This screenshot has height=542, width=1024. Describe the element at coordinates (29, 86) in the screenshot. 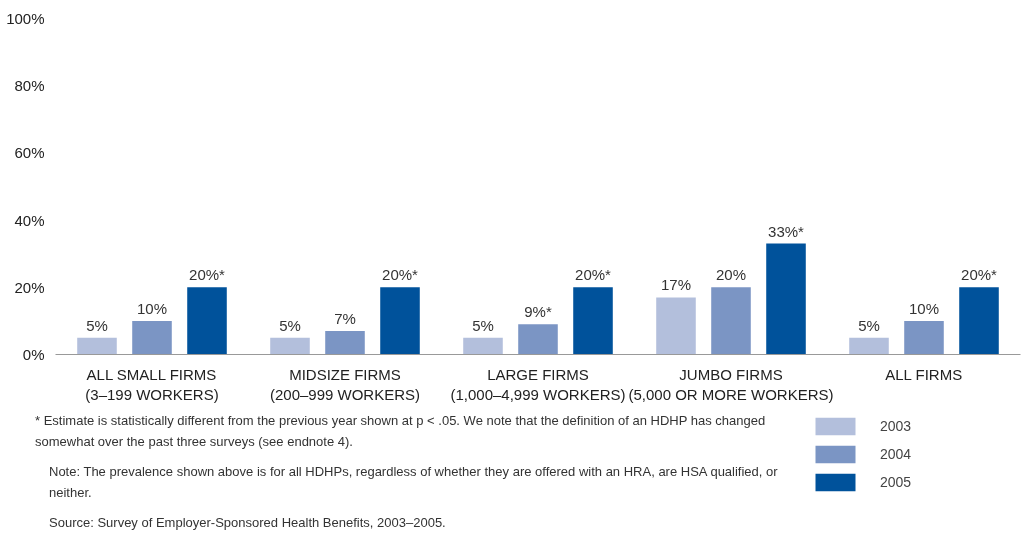

I see `y-tick-label: 80%` at that location.